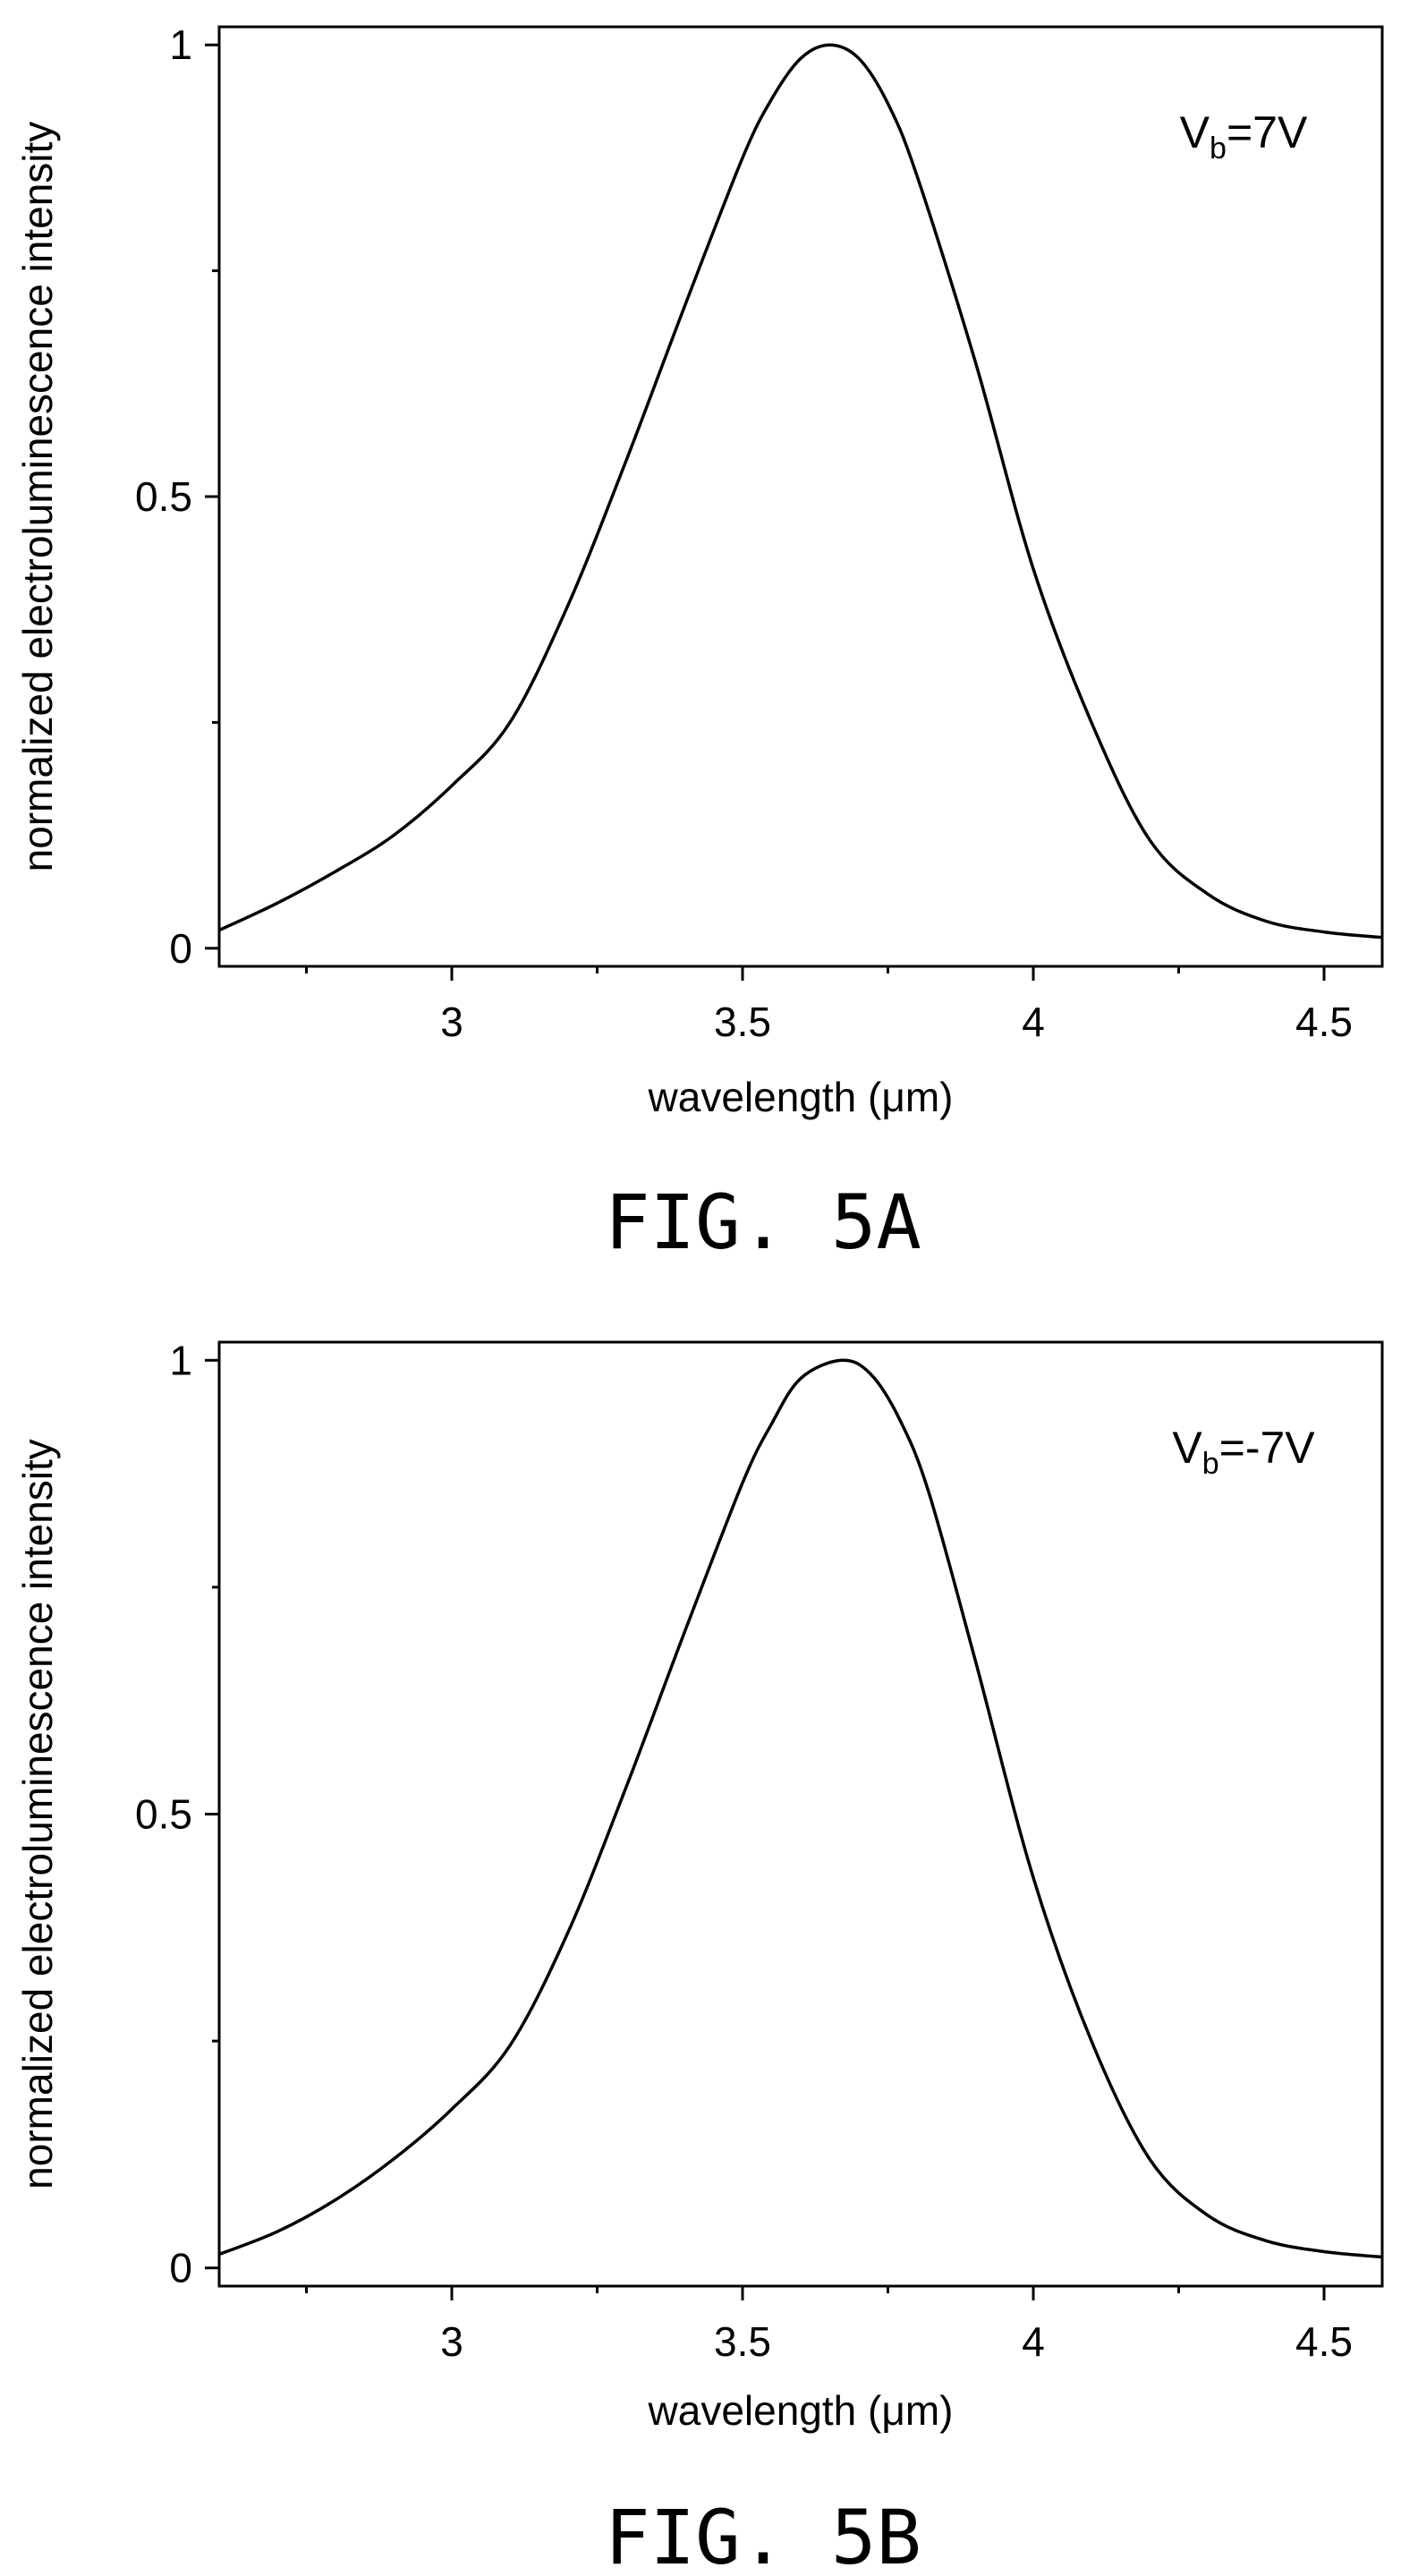 The image size is (1401, 2576). I want to click on figure-caption: FIG. 5B, so click(763, 2535).